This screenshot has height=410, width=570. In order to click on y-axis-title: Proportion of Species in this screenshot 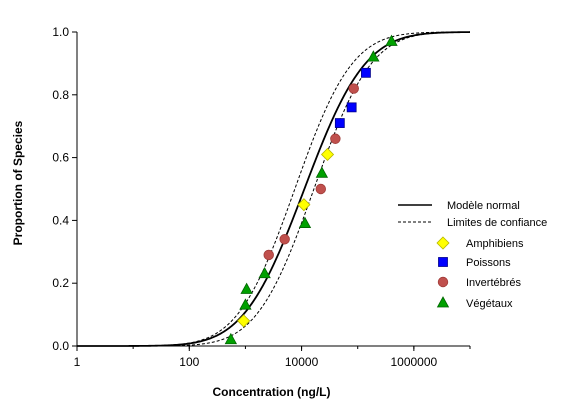, I will do `click(18, 182)`.